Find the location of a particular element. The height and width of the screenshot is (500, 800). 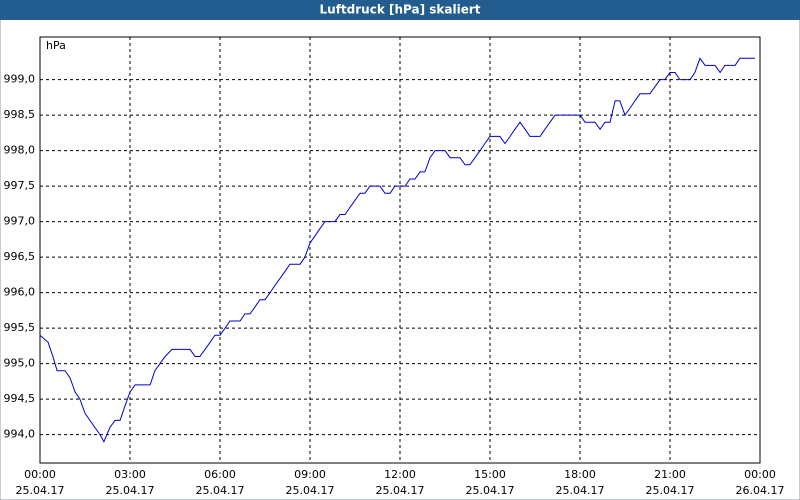

x-tick-label: 12:00 is located at coordinates (400, 474).